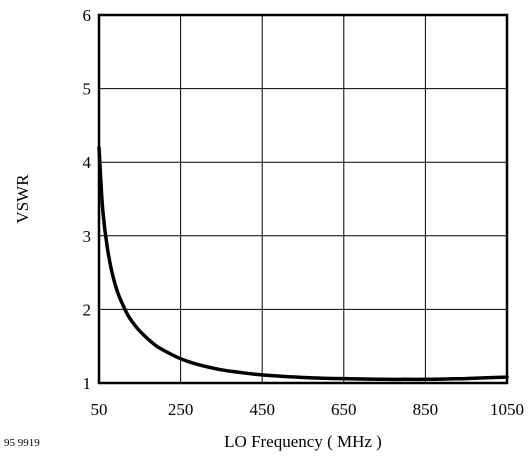 Image resolution: width=530 pixels, height=459 pixels. I want to click on y-axis-title: VSWR, so click(22, 199).